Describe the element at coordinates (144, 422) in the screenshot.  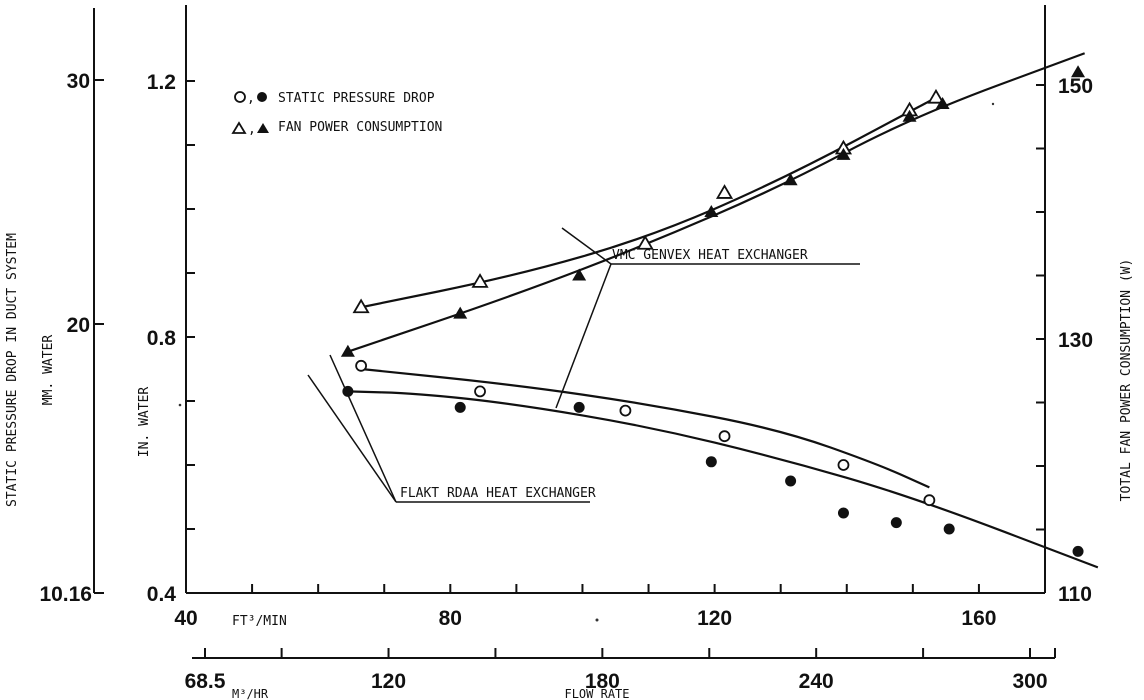
I see `left-axis-title: IN. WATER` at that location.